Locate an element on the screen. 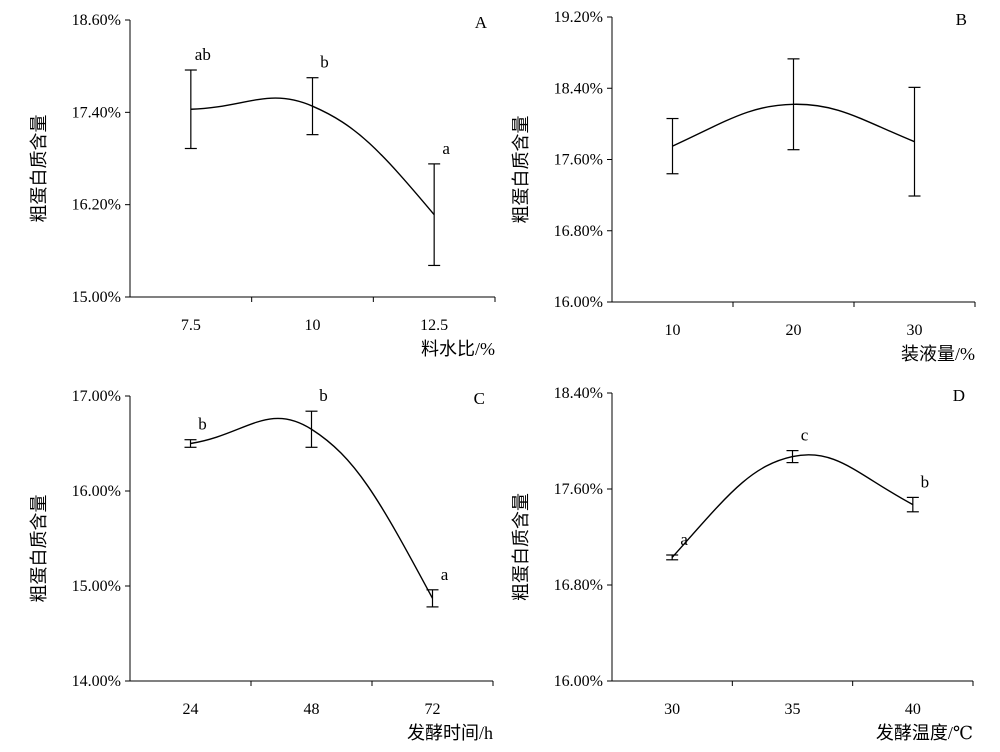  panel-letter: D is located at coordinates (959, 395).